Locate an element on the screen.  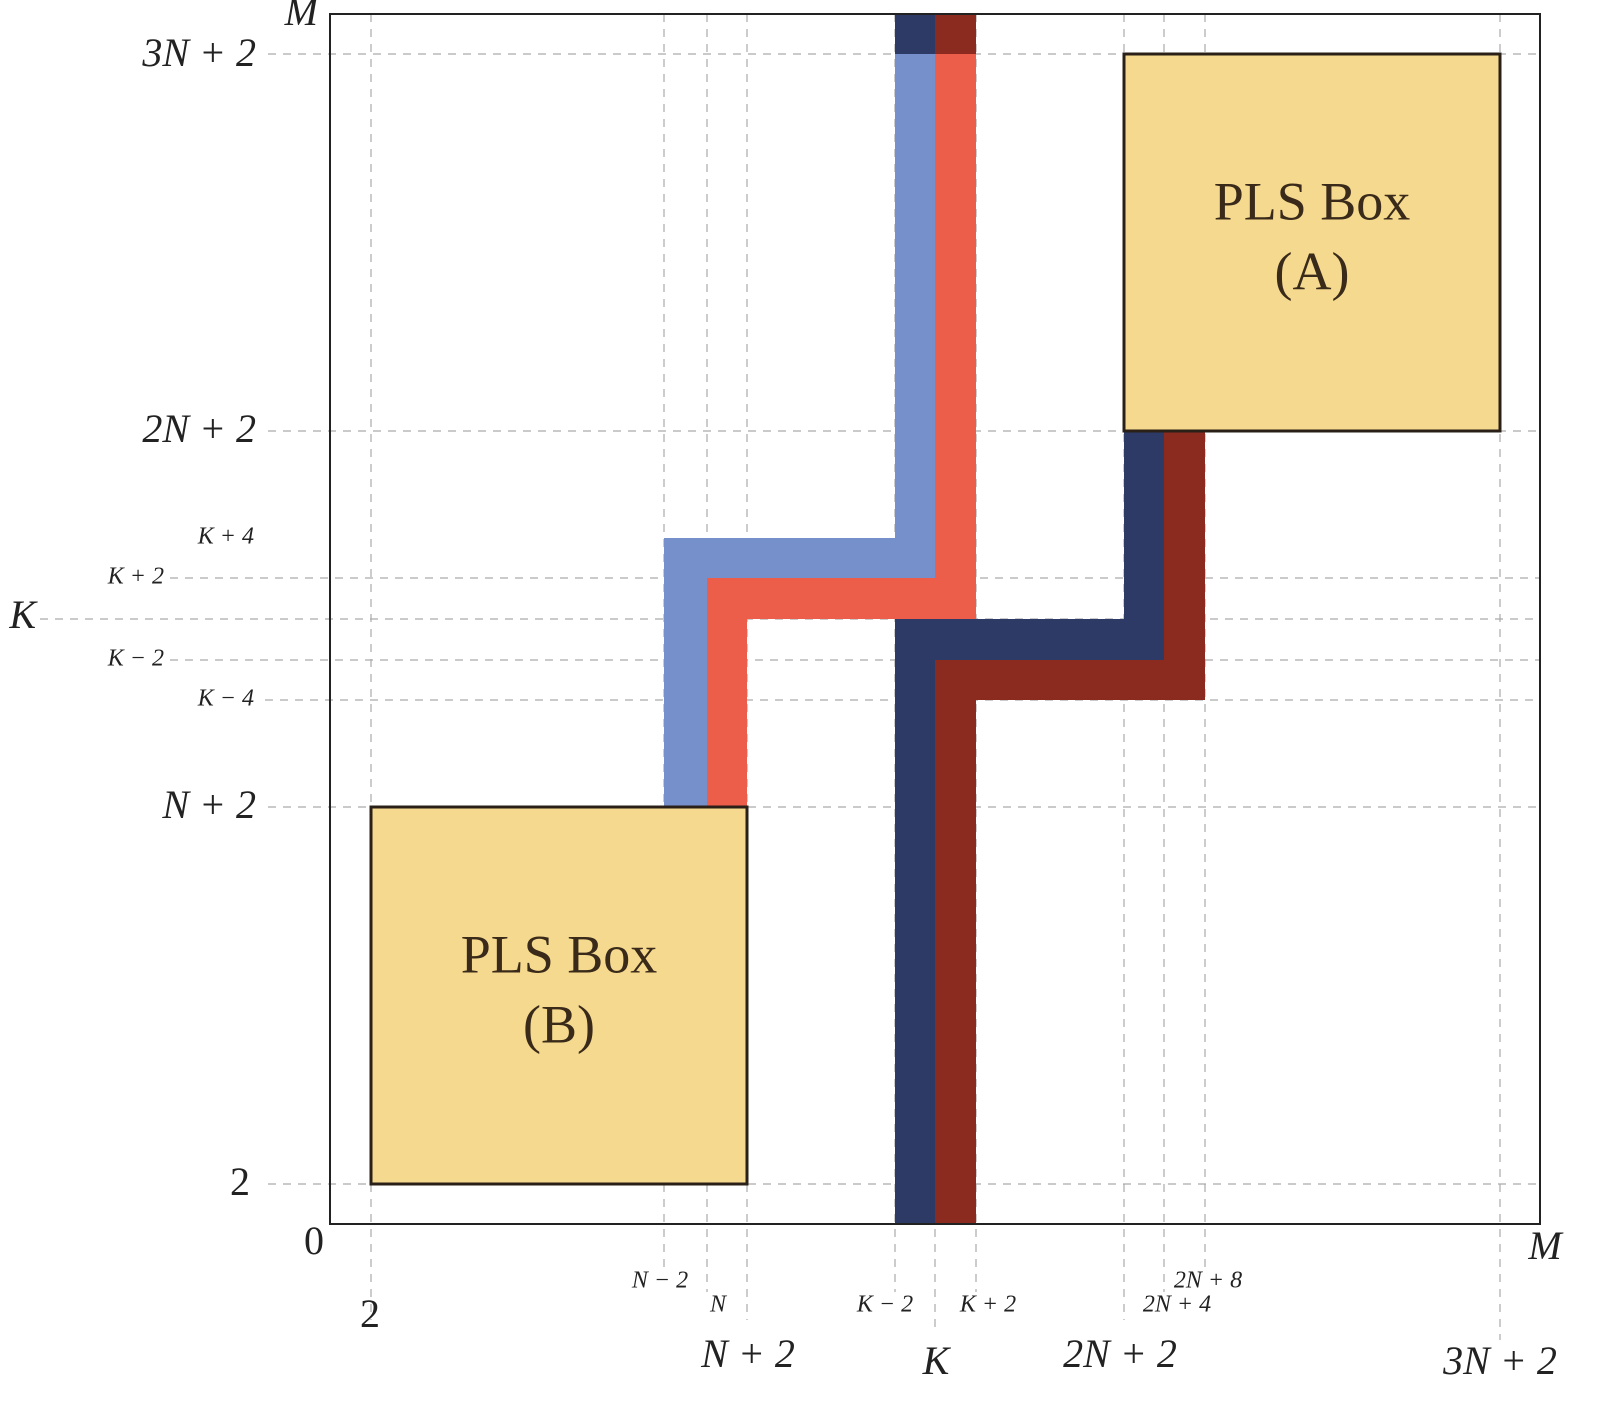
light-blue-path is located at coordinates (799, 430).